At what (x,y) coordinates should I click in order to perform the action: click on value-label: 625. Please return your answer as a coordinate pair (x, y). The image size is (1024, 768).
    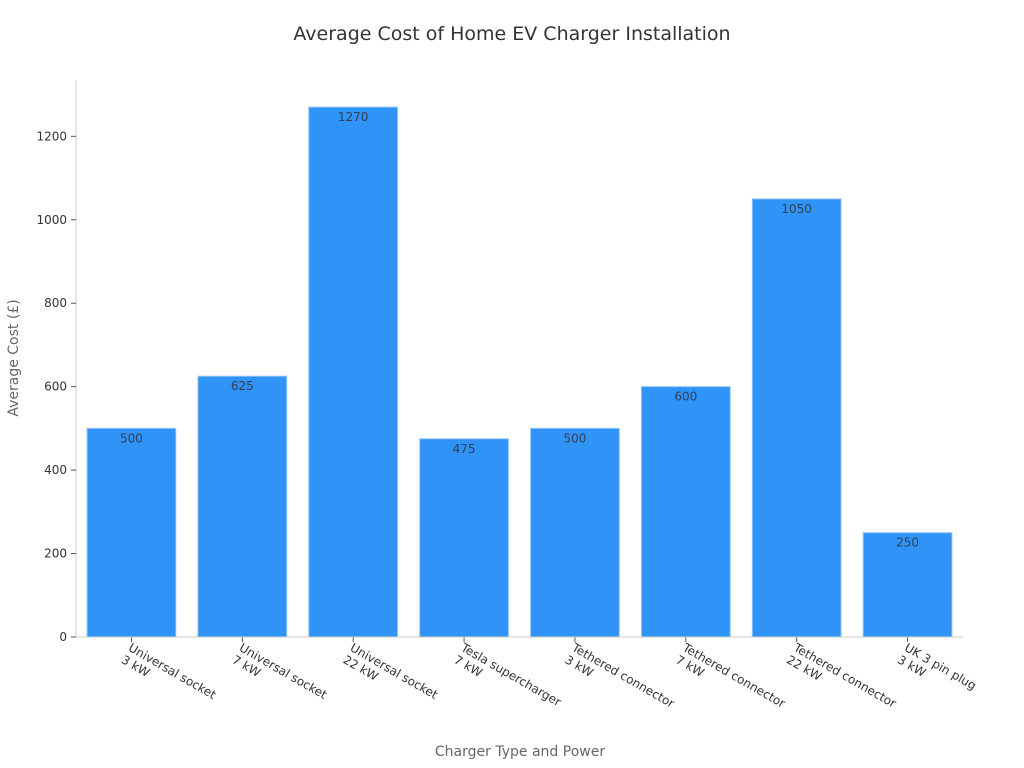
    Looking at the image, I should click on (242, 386).